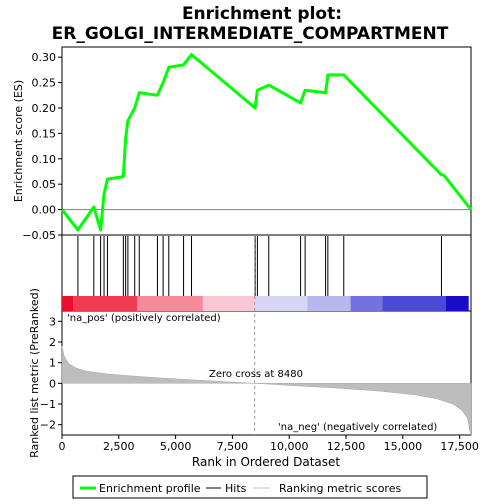 The height and width of the screenshot is (504, 500). I want to click on legend-hits-label: Hits, so click(236, 488).